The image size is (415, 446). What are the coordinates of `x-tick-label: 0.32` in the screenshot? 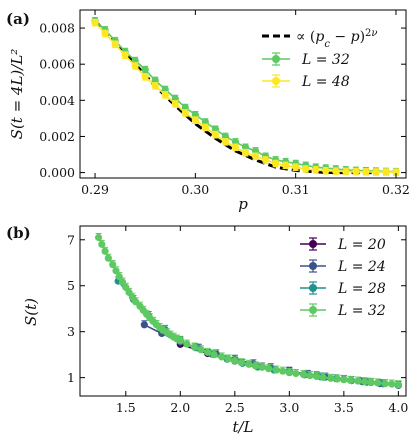 It's located at (396, 189).